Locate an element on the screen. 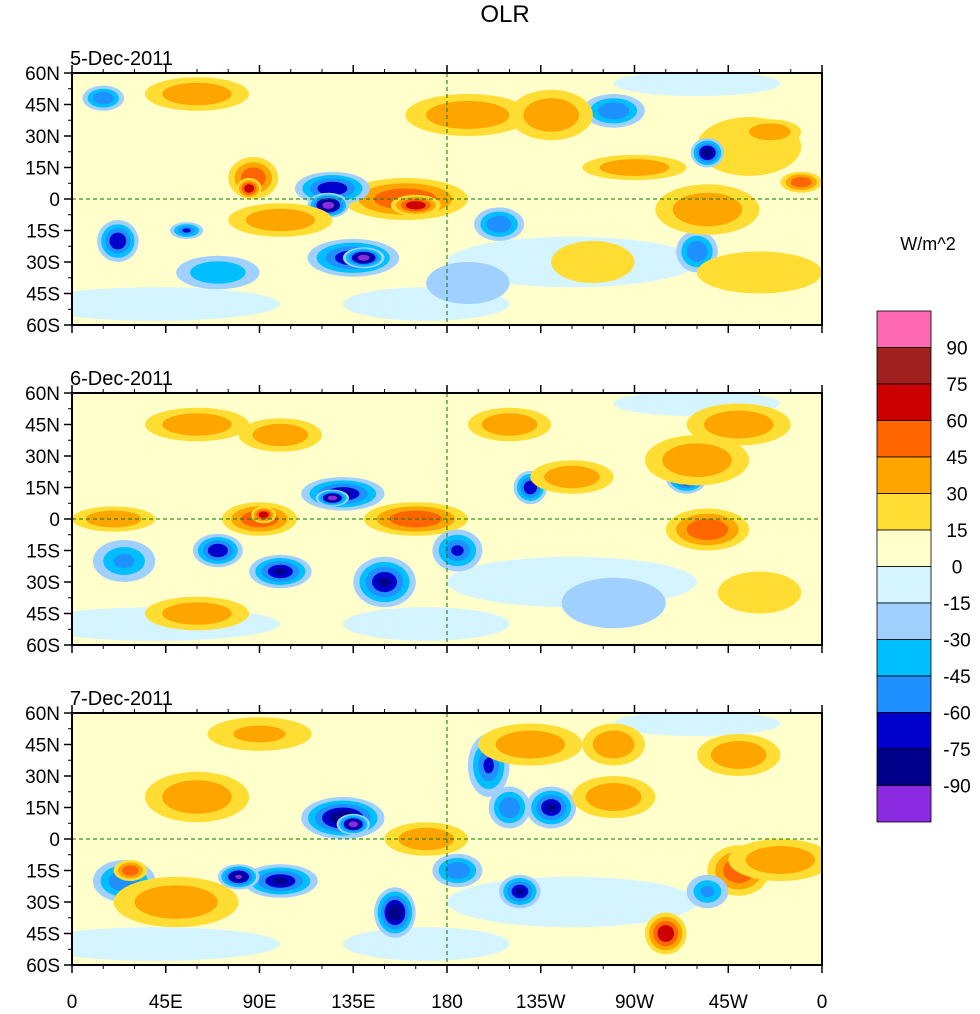 This screenshot has width=980, height=1014. y-tick-label: 15N is located at coordinates (42, 489).